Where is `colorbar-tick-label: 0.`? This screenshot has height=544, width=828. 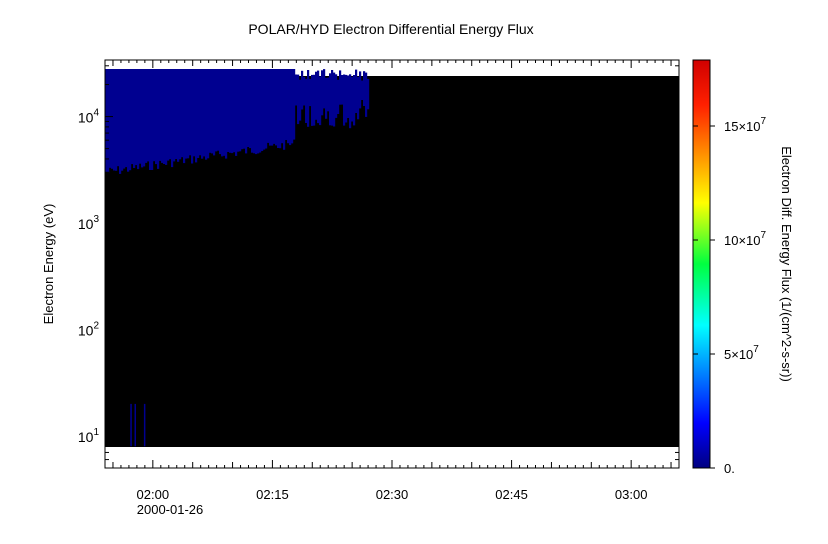
colorbar-tick-label: 0. is located at coordinates (729, 468).